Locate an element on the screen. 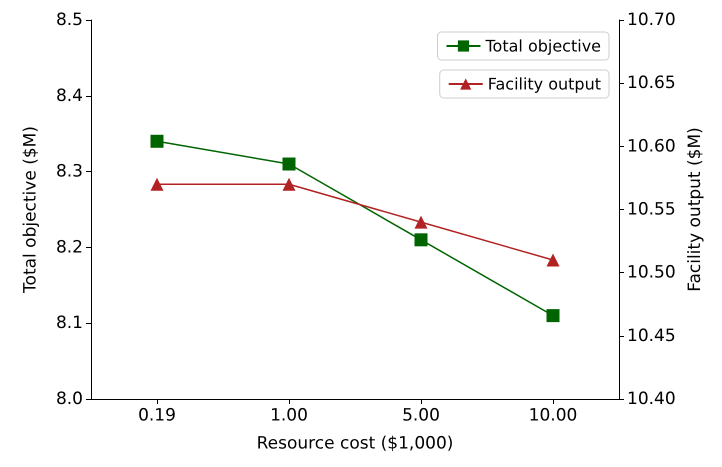 This screenshot has height=467, width=722. y2-tick-label: 10.55 is located at coordinates (651, 210).